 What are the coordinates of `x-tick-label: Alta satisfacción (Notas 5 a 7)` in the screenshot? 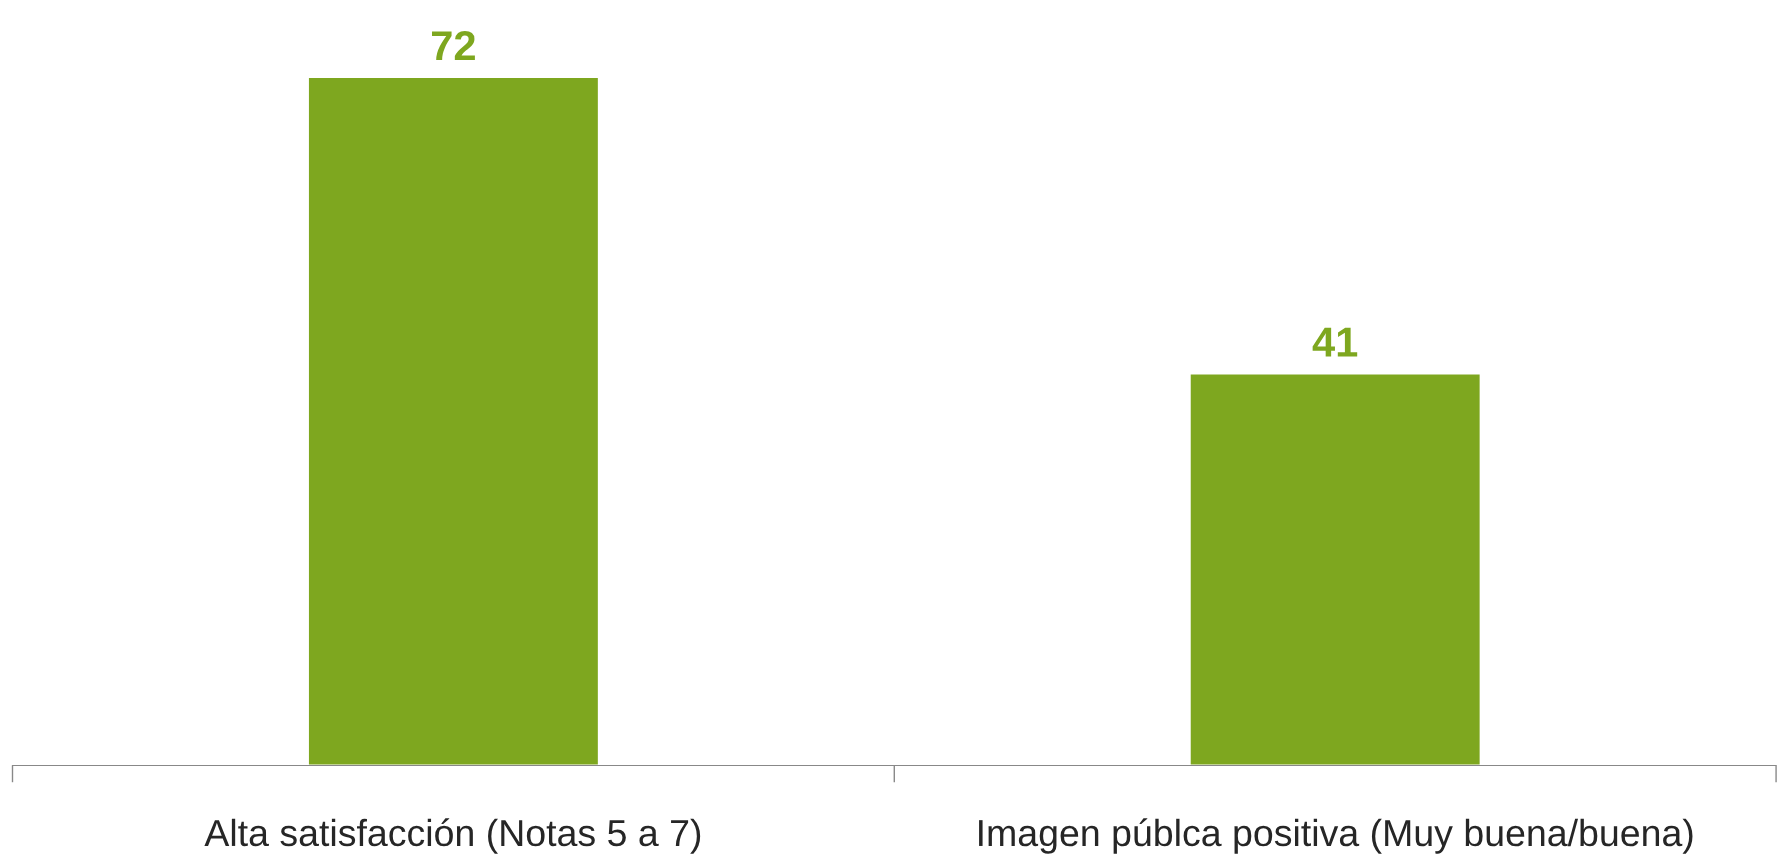 It's located at (452, 836).